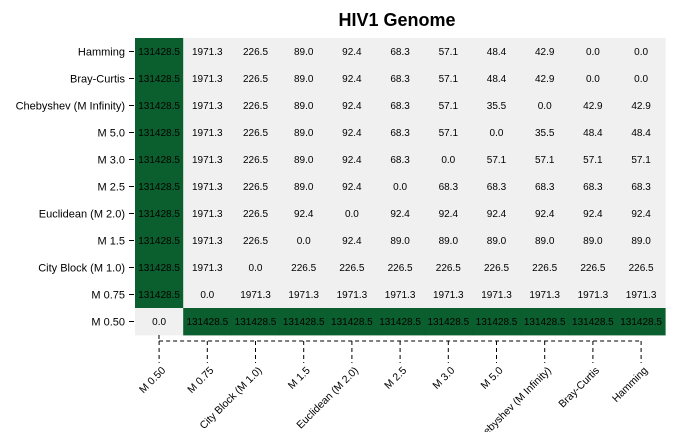  What do you see at coordinates (512, 398) in the screenshot?
I see `x-tick-label: Chebyshev (M Infinity)` at bounding box center [512, 398].